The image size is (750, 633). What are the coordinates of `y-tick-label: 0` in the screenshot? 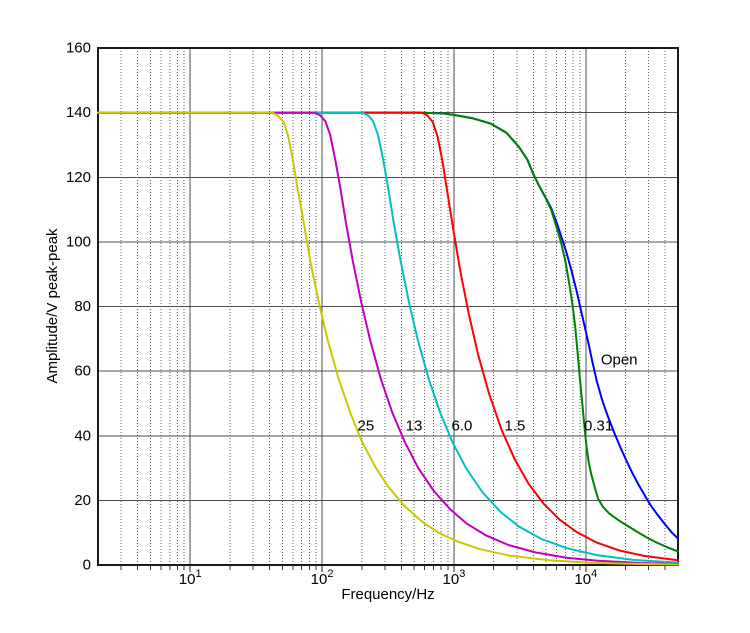 It's located at (87, 565).